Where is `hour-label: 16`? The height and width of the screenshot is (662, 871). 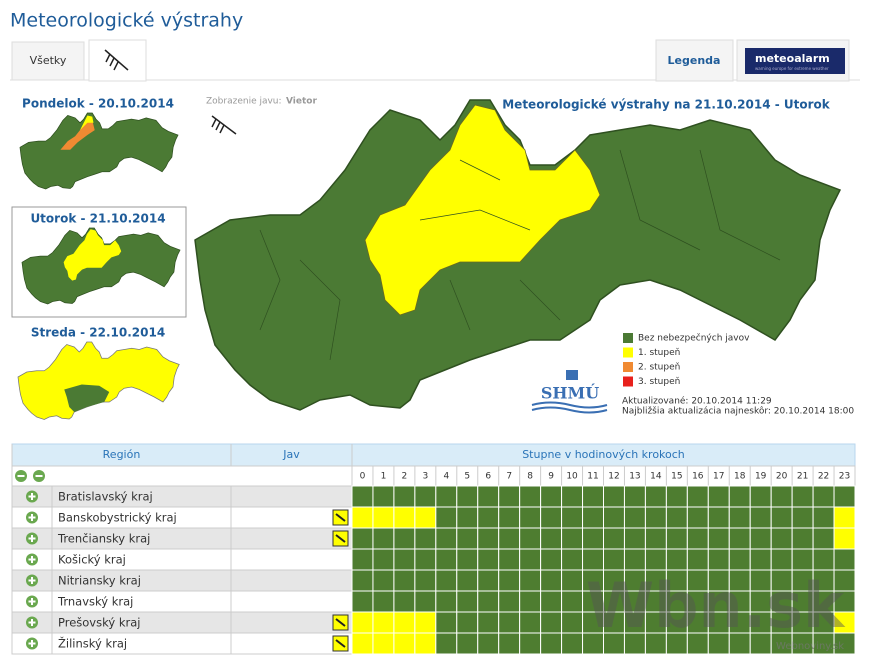 hour-label: 16 is located at coordinates (698, 477).